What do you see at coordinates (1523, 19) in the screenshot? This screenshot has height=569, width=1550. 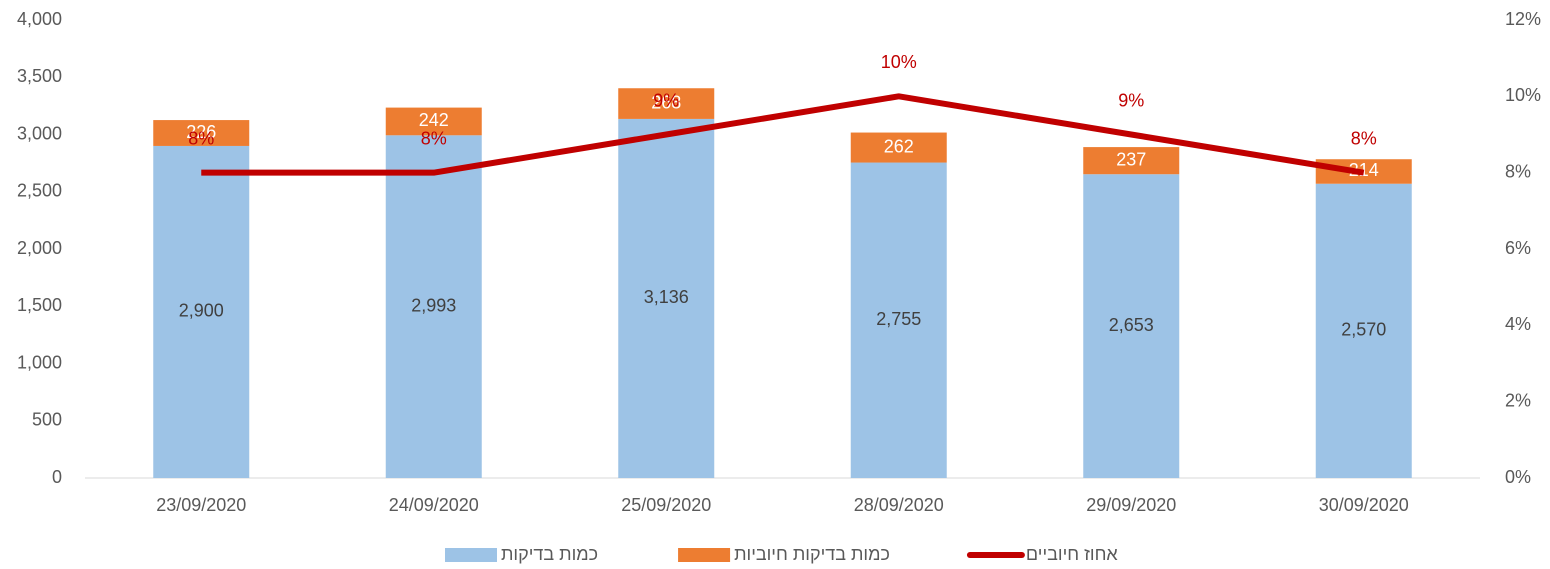 I see `y-tick-label: 12%` at bounding box center [1523, 19].